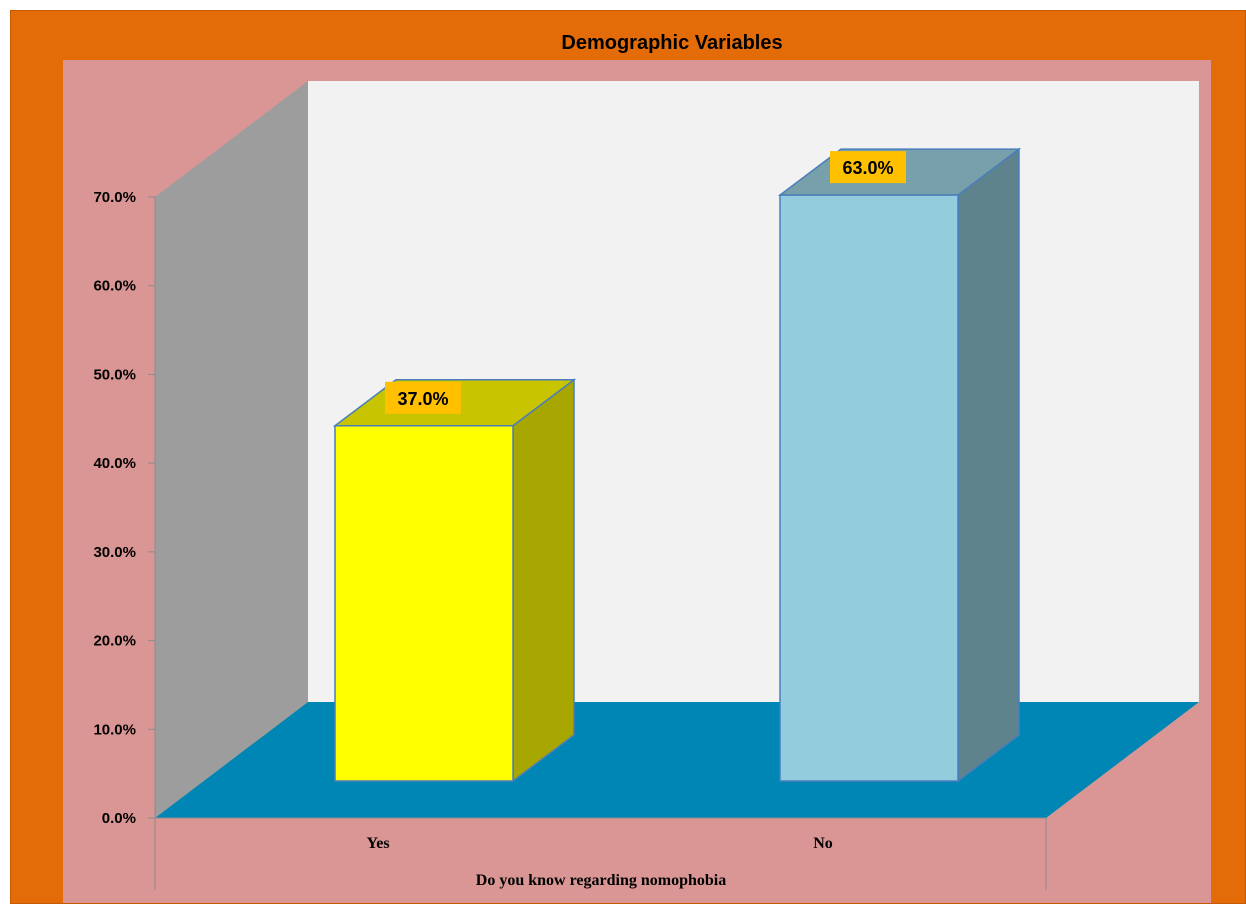 The image size is (1246, 914). What do you see at coordinates (114, 286) in the screenshot?
I see `y-tick-label: 60.0%` at bounding box center [114, 286].